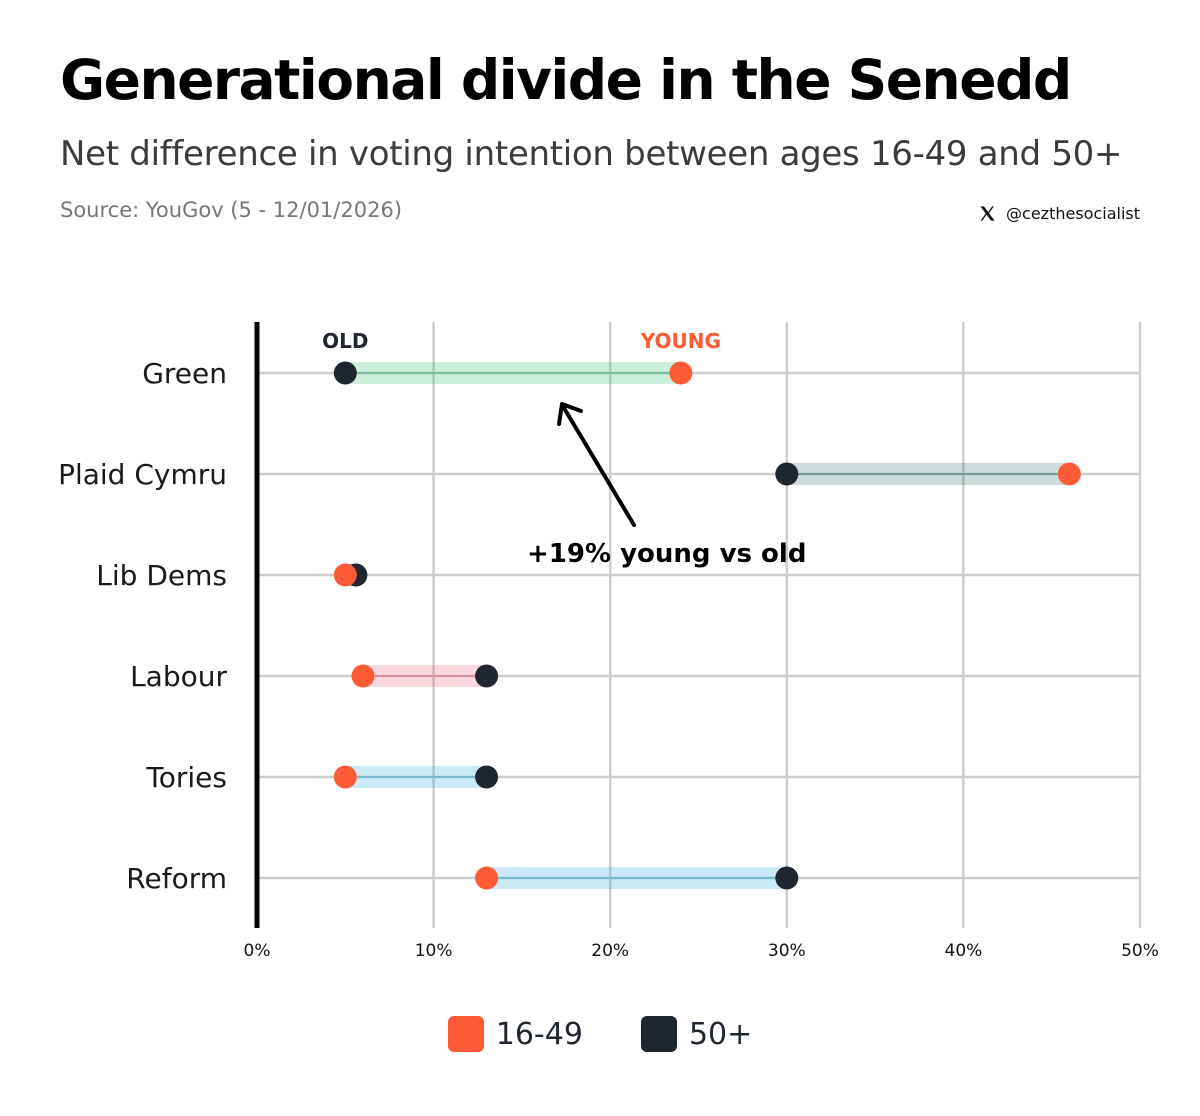 The width and height of the screenshot is (1200, 1116). I want to click on category-label: Lib Dems, so click(161, 575).